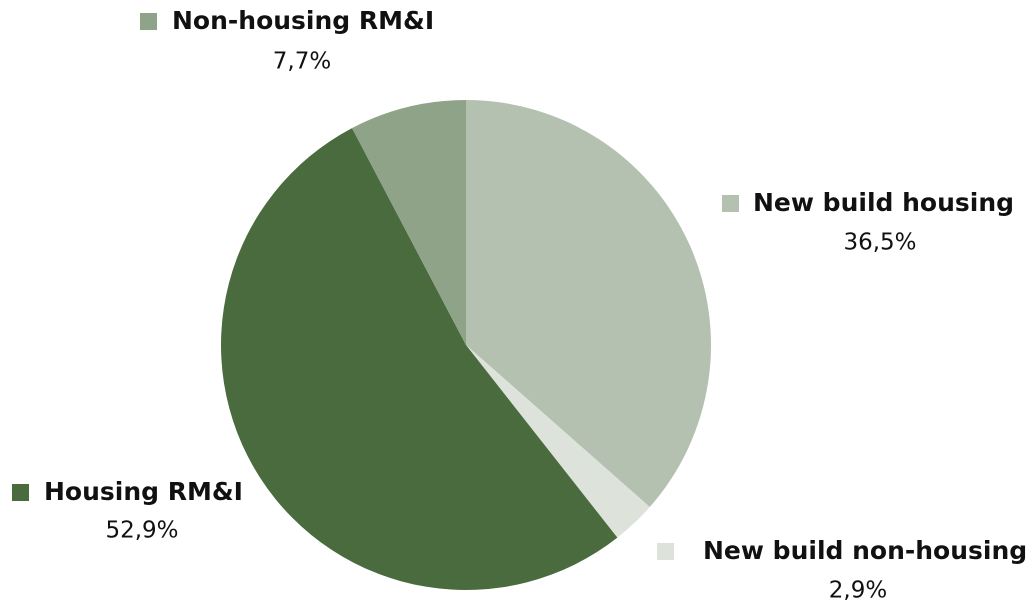  I want to click on slice-name: Housing RM&I, so click(143, 491).